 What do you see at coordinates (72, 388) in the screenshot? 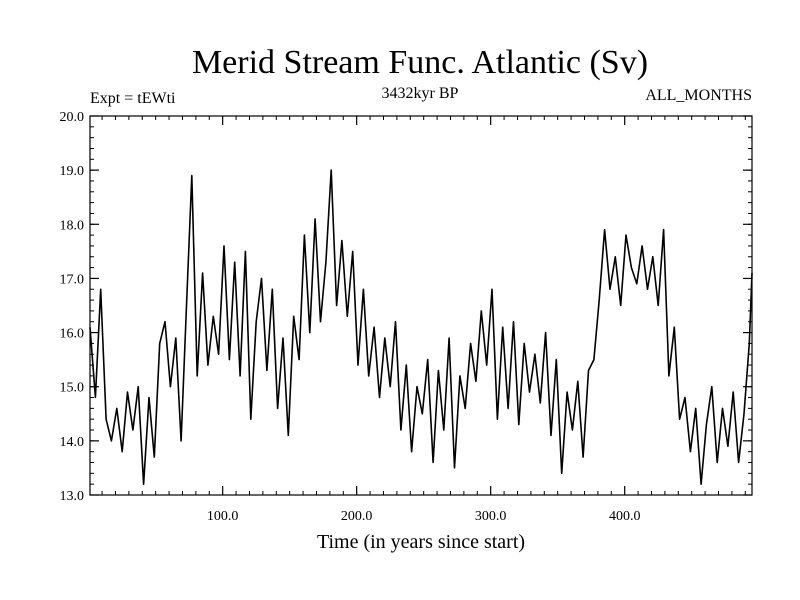
I see `y-tick-label-2: 15.0` at bounding box center [72, 388].